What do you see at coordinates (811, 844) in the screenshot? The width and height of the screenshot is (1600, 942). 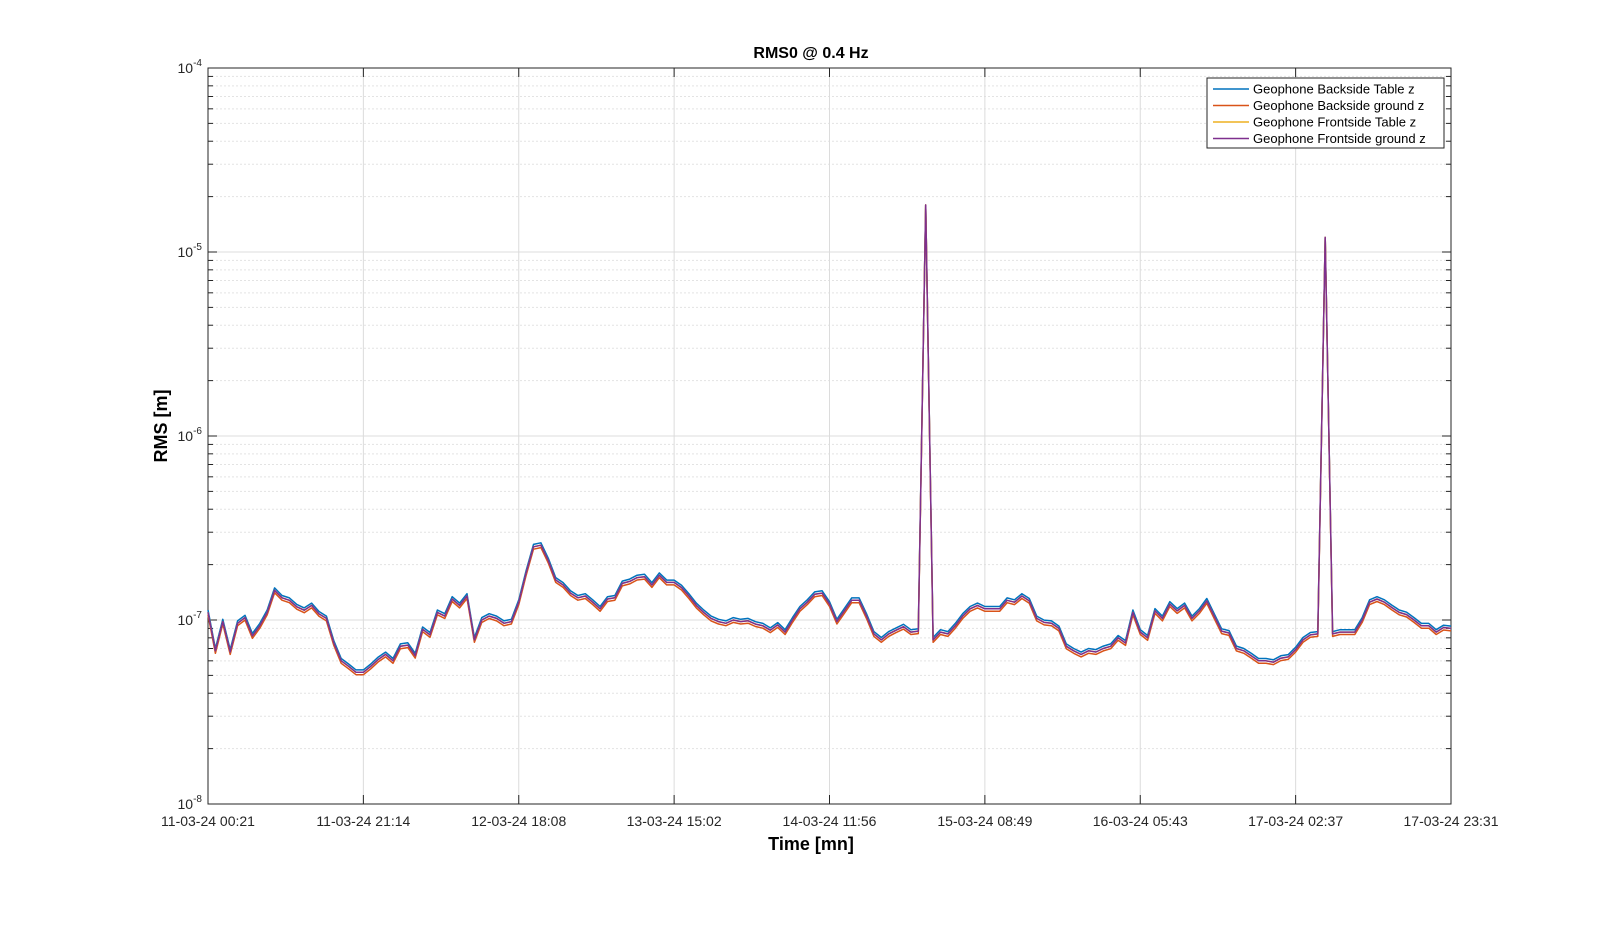 I see `x-axis-title: Time [mn]` at bounding box center [811, 844].